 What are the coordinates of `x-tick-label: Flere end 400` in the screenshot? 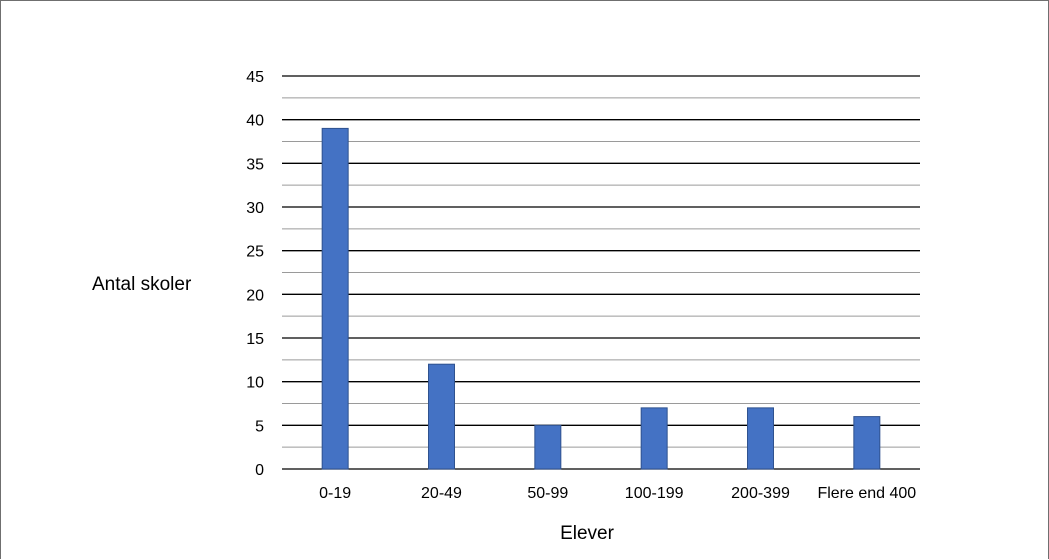 It's located at (866, 493).